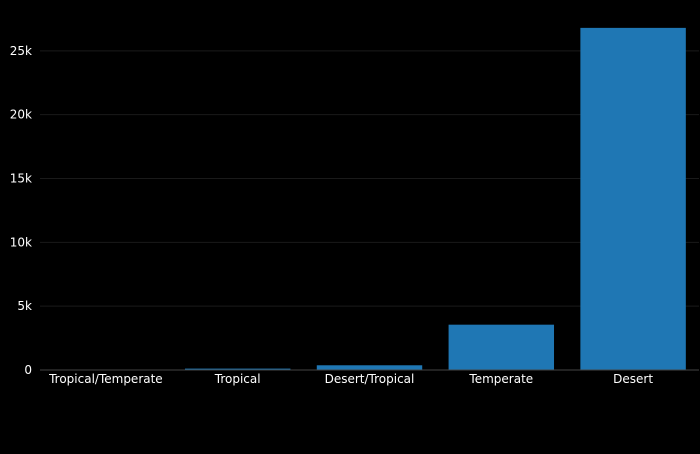  I want to click on y-tick-label: 5k, so click(24, 306).